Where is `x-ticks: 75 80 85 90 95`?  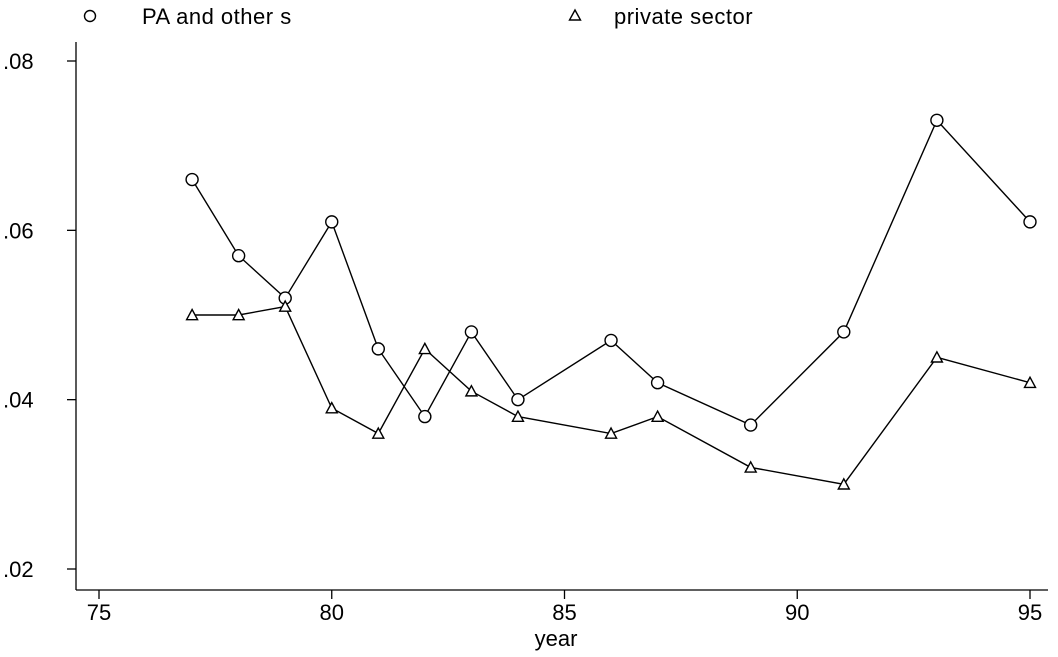 x-ticks: 75 80 85 90 95 is located at coordinates (564, 607).